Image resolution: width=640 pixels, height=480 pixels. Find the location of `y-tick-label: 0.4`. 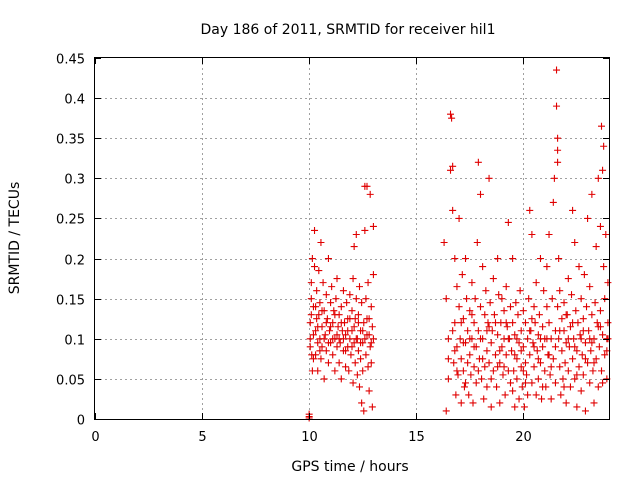

y-tick-label: 0.4 is located at coordinates (74, 100).